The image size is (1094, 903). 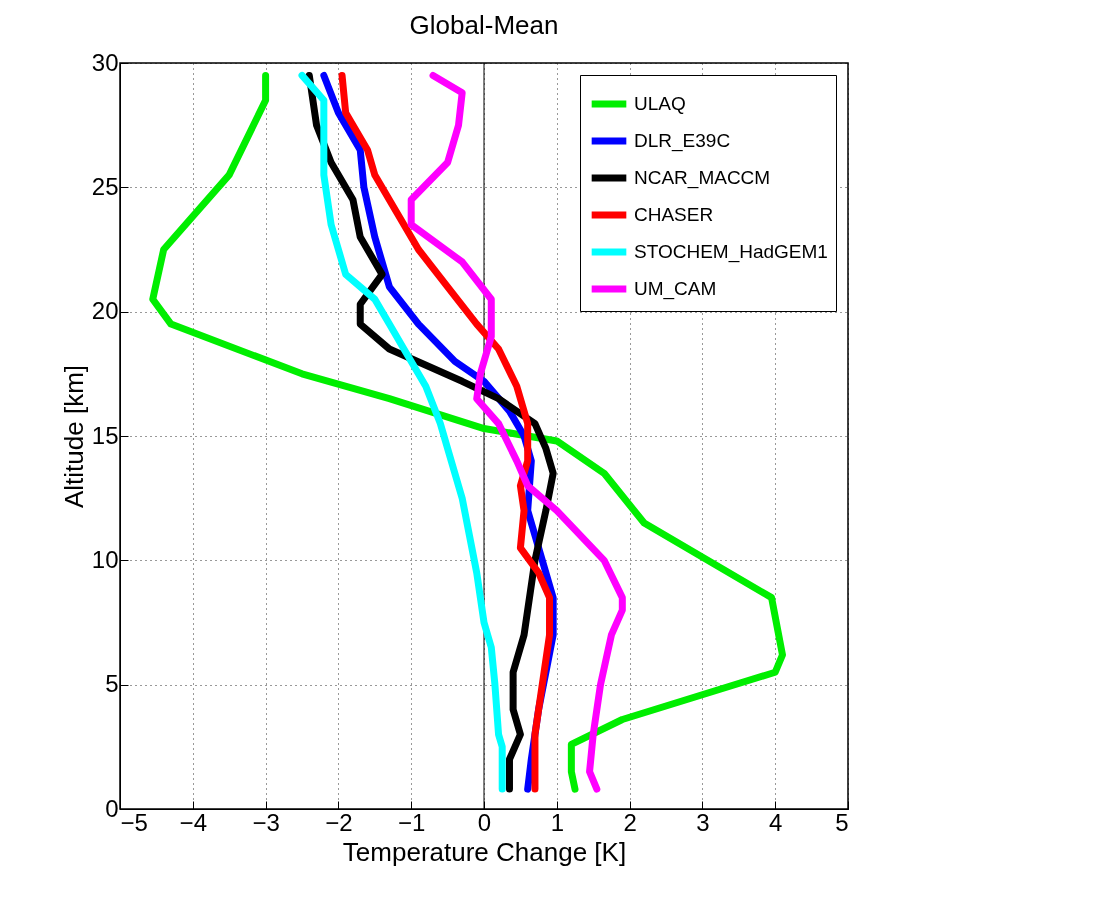 I want to click on legend-label: DLR_E39C, so click(x=682, y=141).